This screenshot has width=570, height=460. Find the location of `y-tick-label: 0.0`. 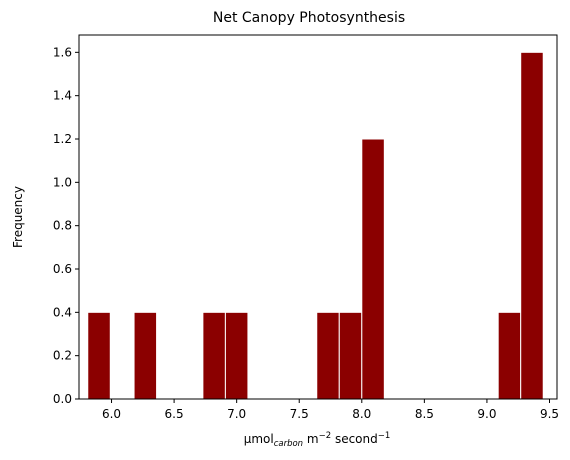

y-tick-label: 0.0 is located at coordinates (62, 399).